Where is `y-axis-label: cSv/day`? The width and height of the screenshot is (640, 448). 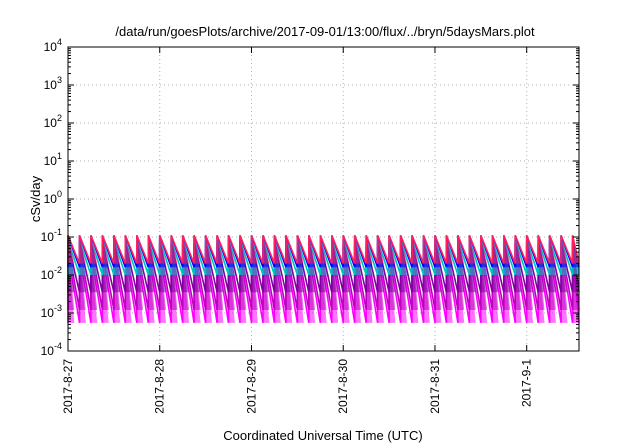 y-axis-label: cSv/day is located at coordinates (35, 198).